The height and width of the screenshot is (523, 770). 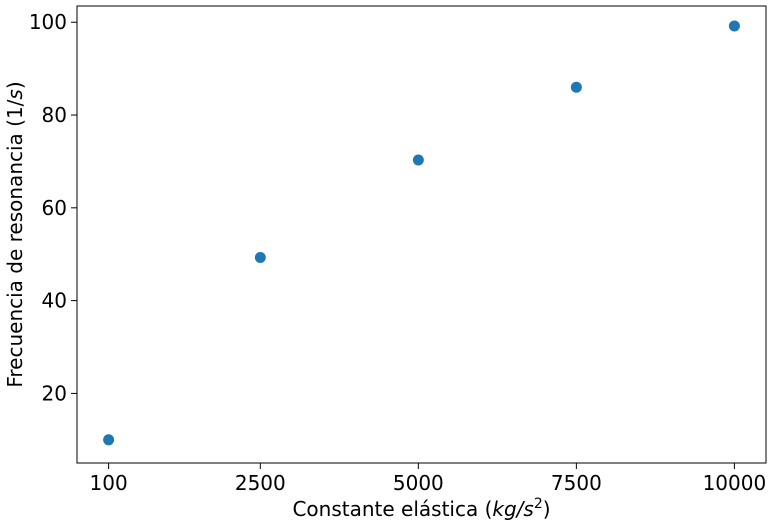 I want to click on y-axis-ticks: 20 40 60 80 100, so click(x=53, y=207).